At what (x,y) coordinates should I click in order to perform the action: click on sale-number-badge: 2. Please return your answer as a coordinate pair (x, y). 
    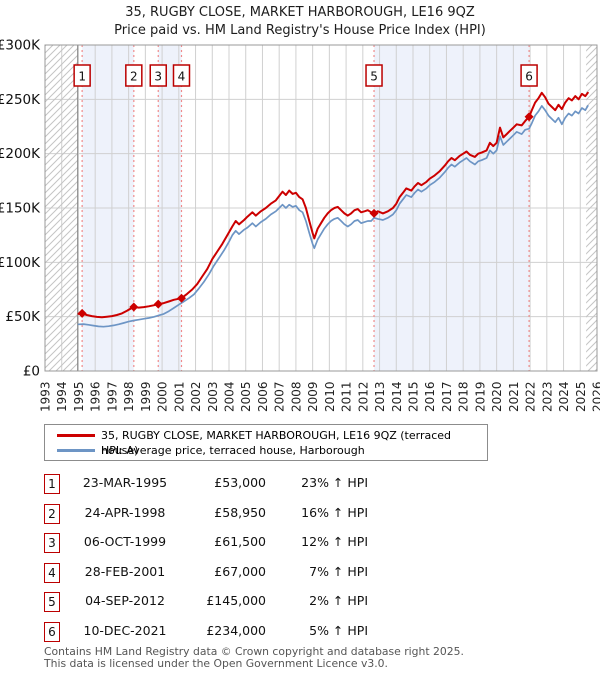
    Looking at the image, I should click on (52, 514).